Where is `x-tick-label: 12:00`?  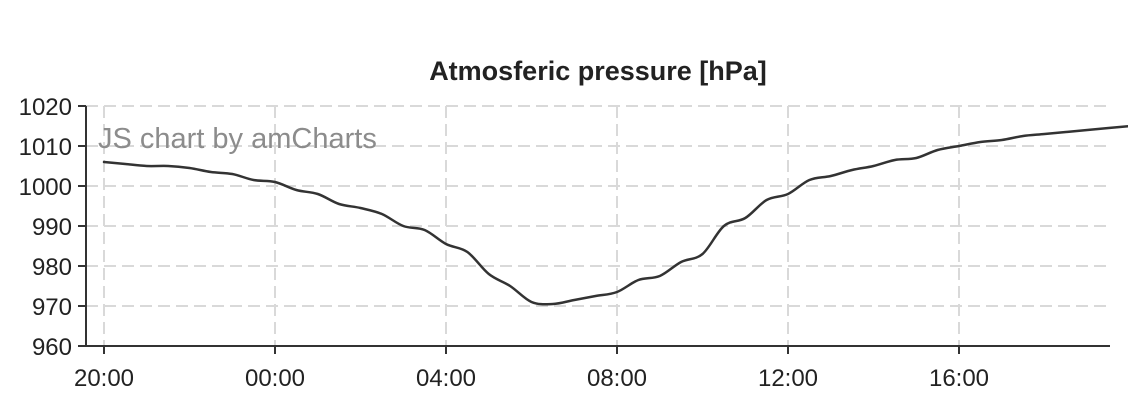 x-tick-label: 12:00 is located at coordinates (788, 378).